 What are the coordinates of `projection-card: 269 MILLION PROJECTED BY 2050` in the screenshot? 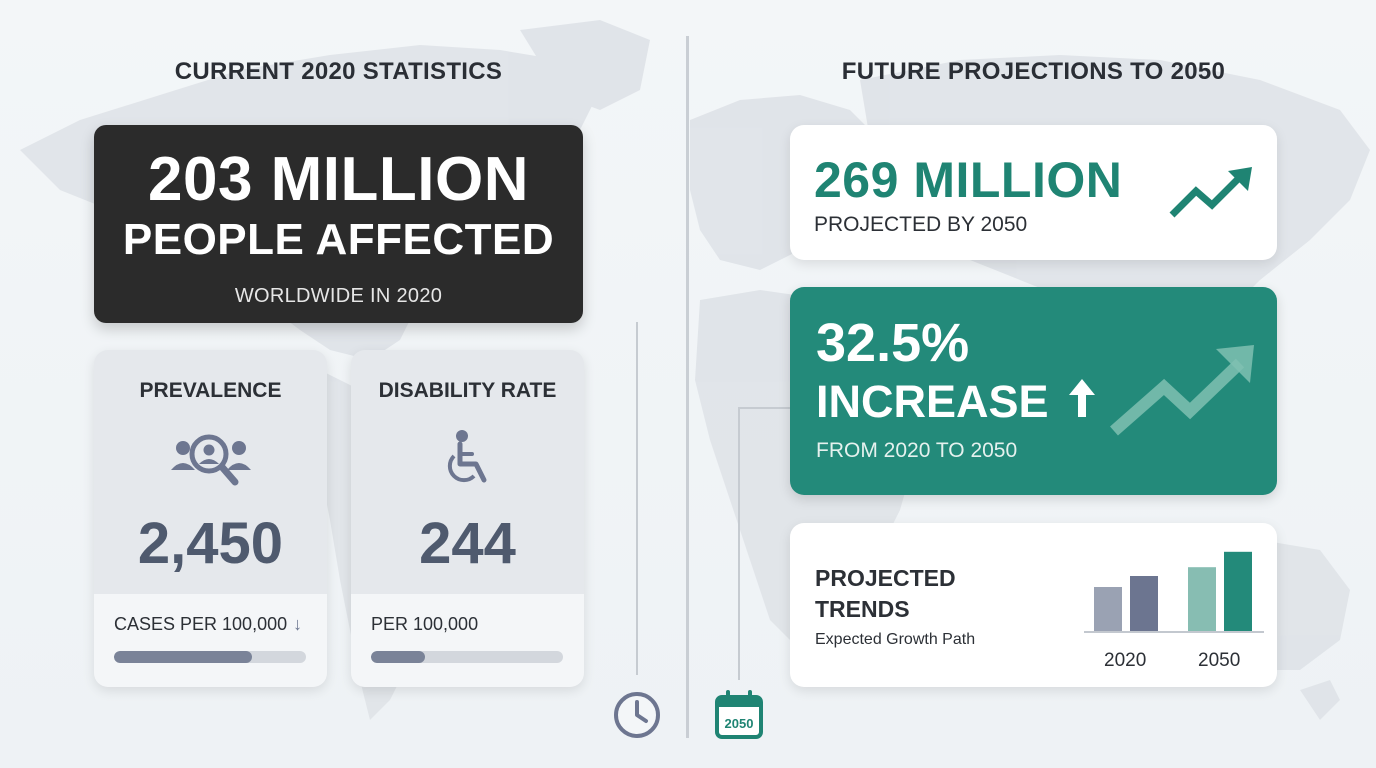 It's located at (1033, 192).